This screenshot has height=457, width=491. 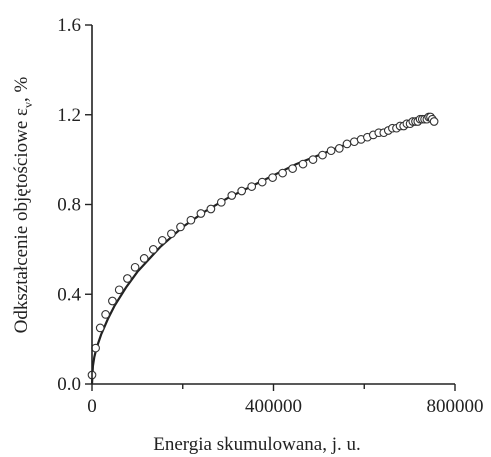 What do you see at coordinates (69, 115) in the screenshot?
I see `y-tick-label: 1.2` at bounding box center [69, 115].